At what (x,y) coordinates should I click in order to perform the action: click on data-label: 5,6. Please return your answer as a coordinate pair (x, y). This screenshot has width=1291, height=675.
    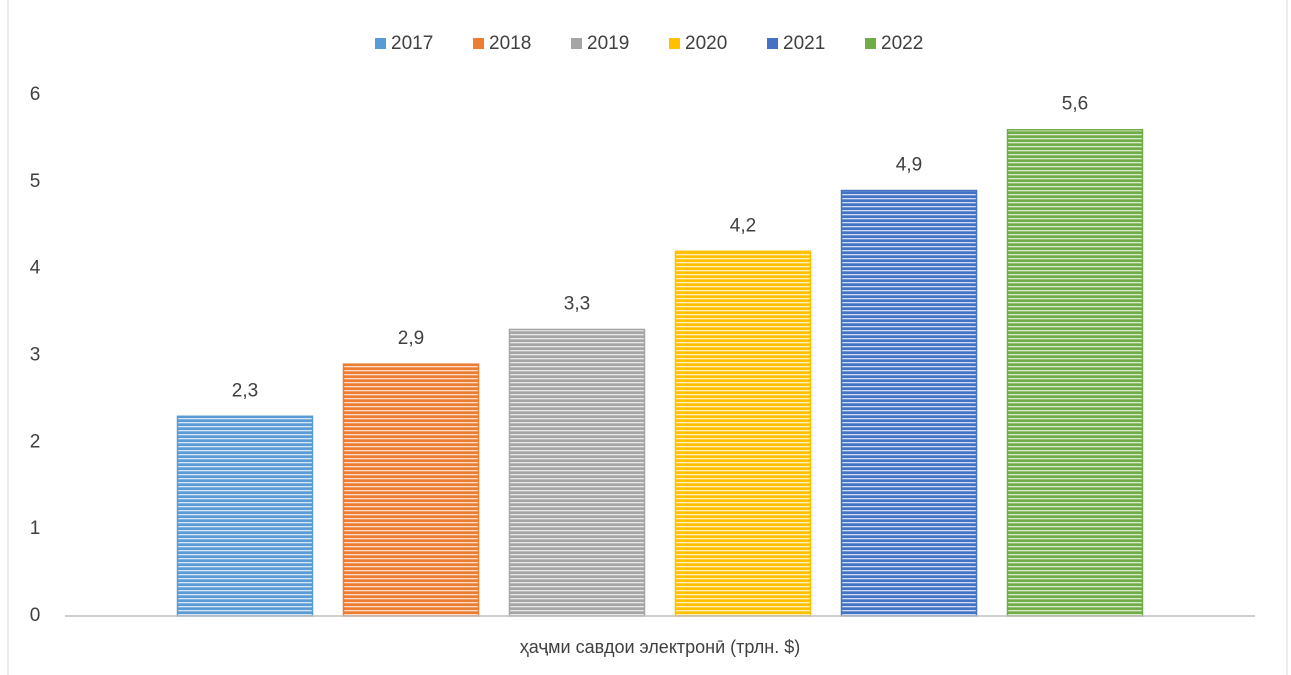
    Looking at the image, I should click on (1075, 104).